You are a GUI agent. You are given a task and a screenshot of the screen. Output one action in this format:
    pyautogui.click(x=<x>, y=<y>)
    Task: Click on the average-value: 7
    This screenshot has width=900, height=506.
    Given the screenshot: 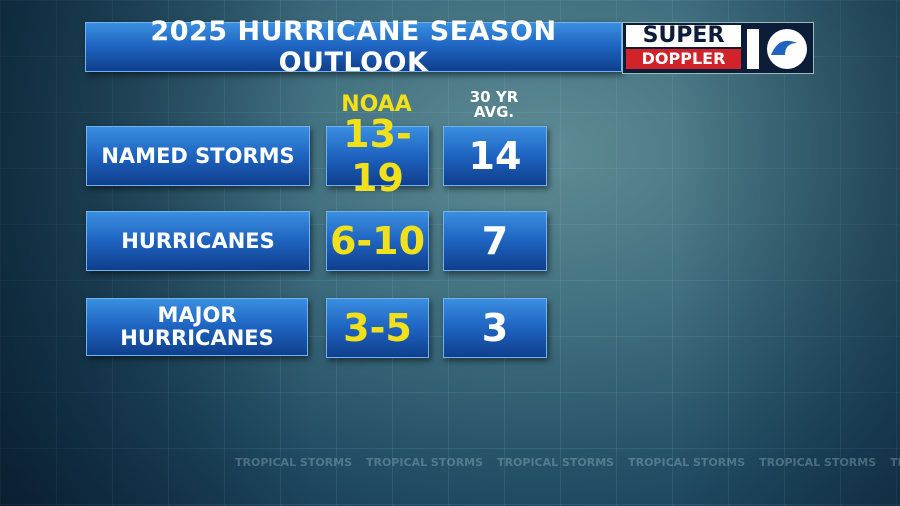 What is the action you would take?
    pyautogui.click(x=495, y=241)
    